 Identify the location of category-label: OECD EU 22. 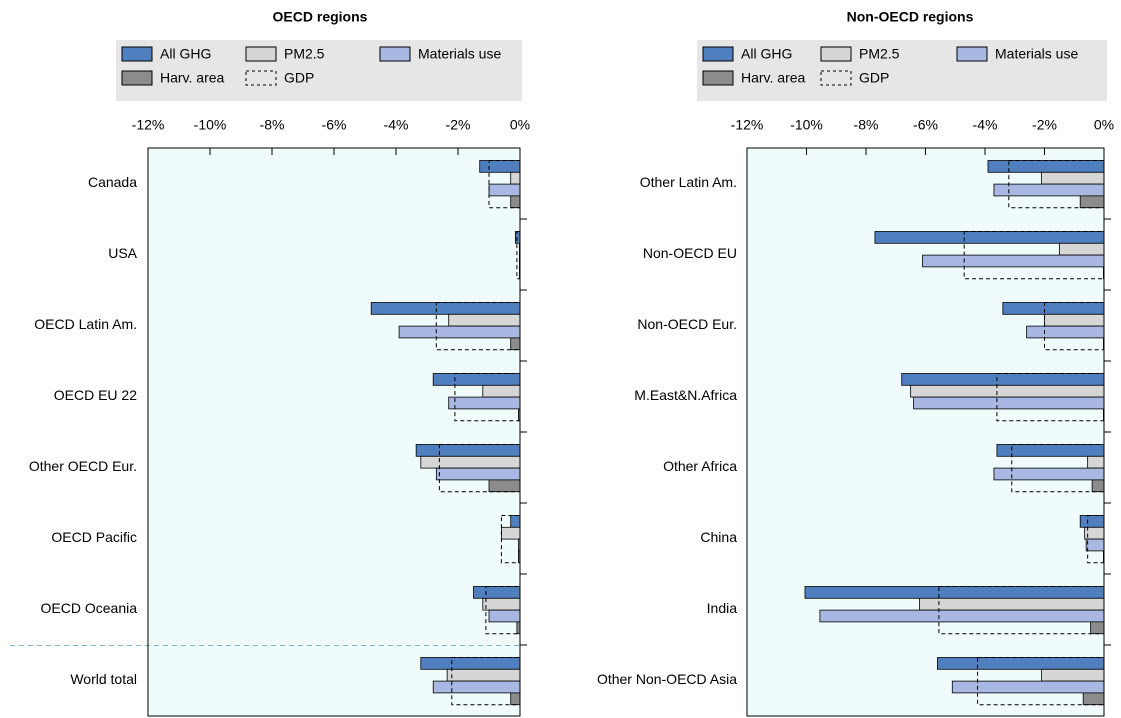
(95, 395).